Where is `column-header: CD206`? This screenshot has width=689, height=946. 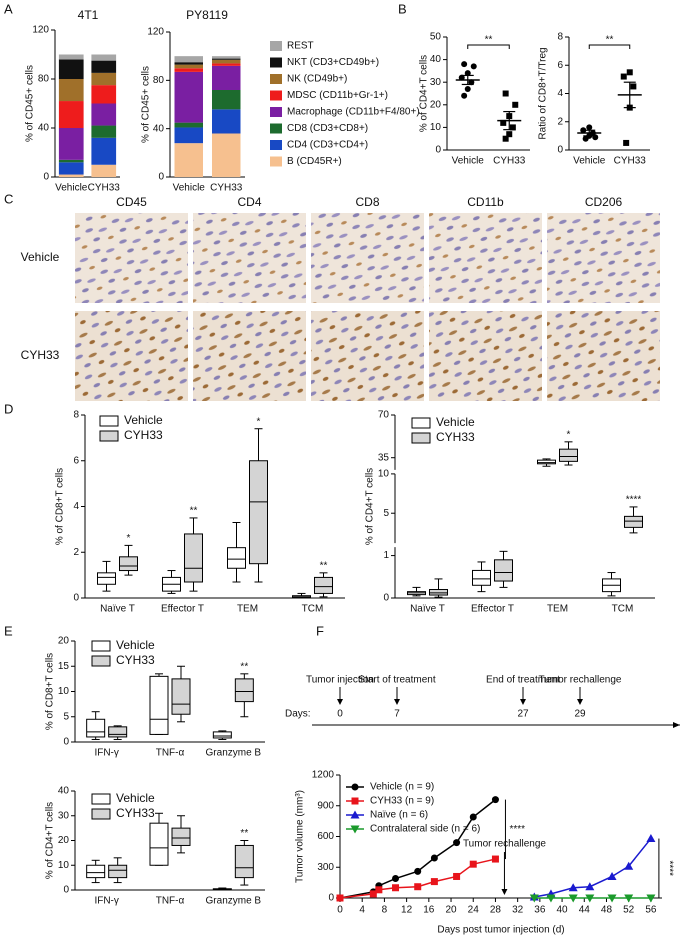 column-header: CD206 is located at coordinates (604, 202).